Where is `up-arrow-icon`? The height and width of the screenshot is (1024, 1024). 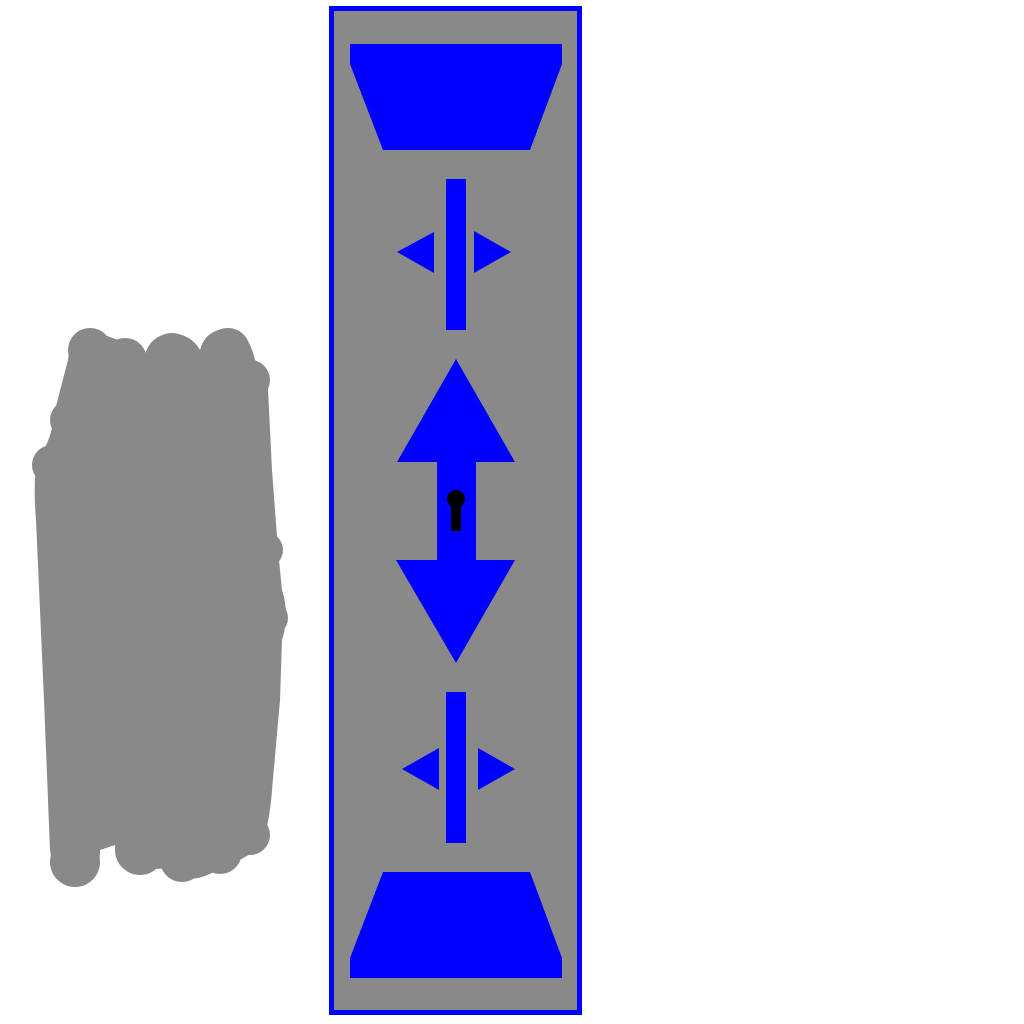 up-arrow-icon is located at coordinates (456, 410).